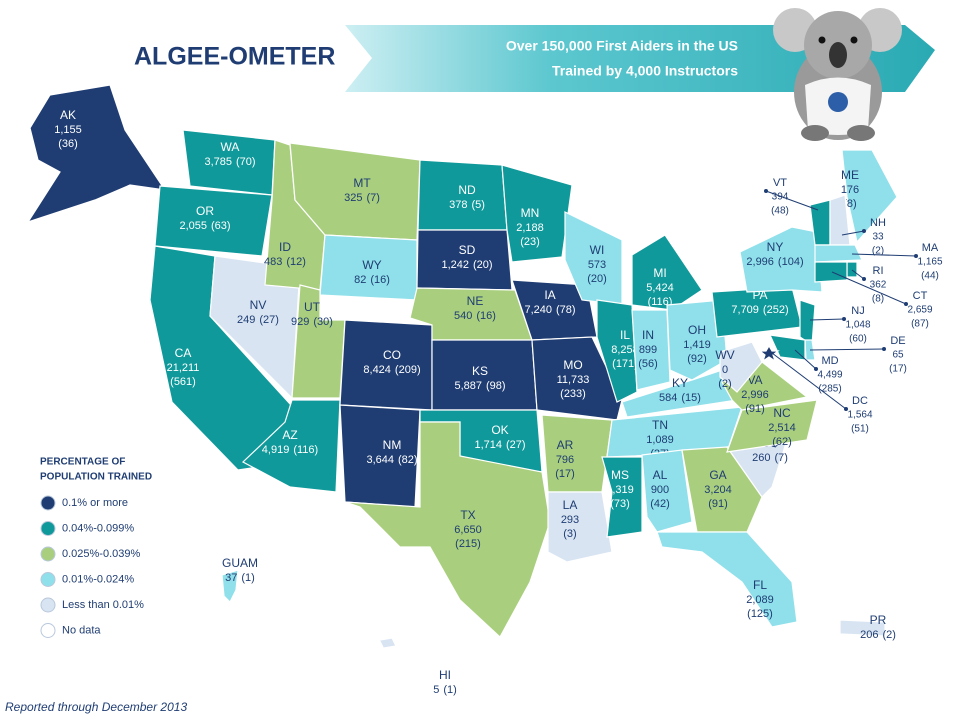 This screenshot has width=960, height=720. Describe the element at coordinates (660, 302) in the screenshot. I see `instructor-count: (116)` at that location.